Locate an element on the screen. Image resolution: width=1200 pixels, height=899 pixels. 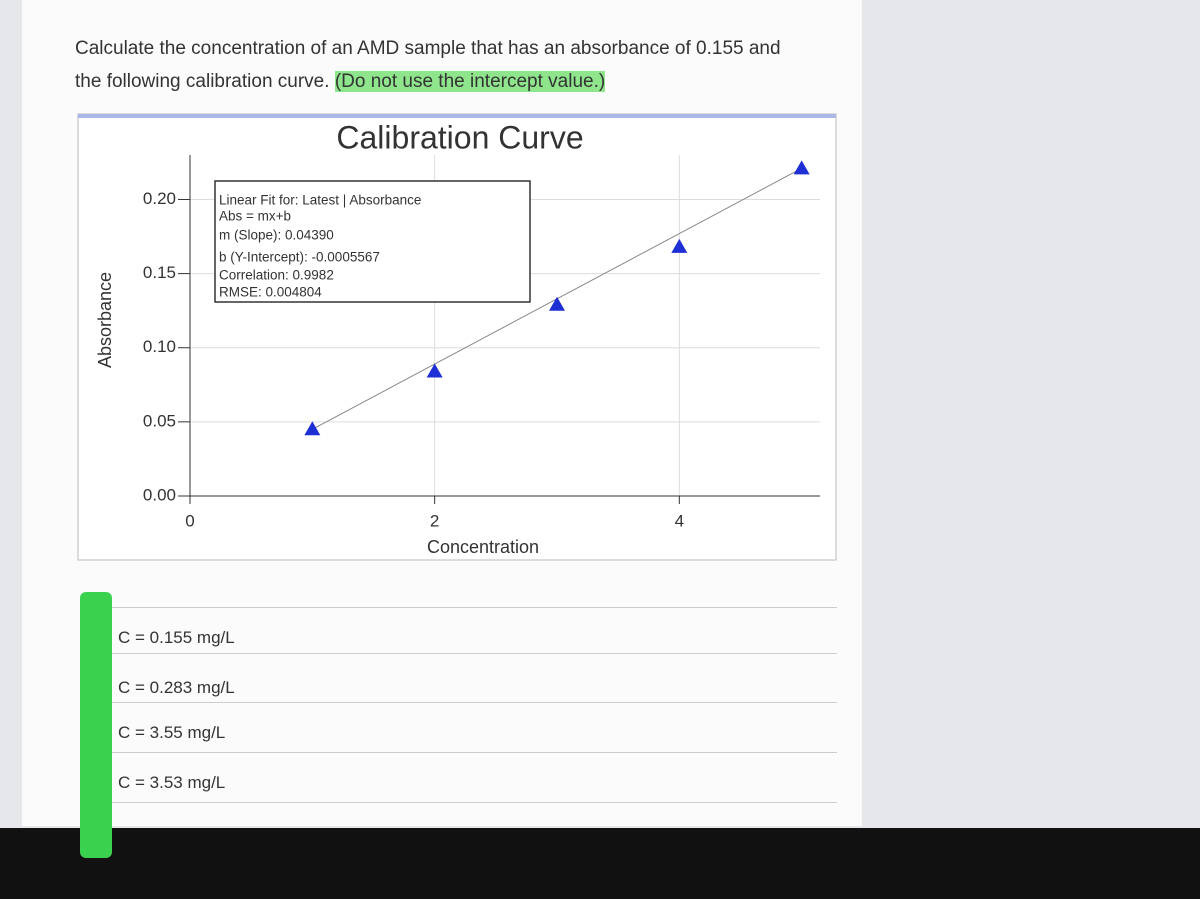
x-tick-label: 4 is located at coordinates (679, 520).